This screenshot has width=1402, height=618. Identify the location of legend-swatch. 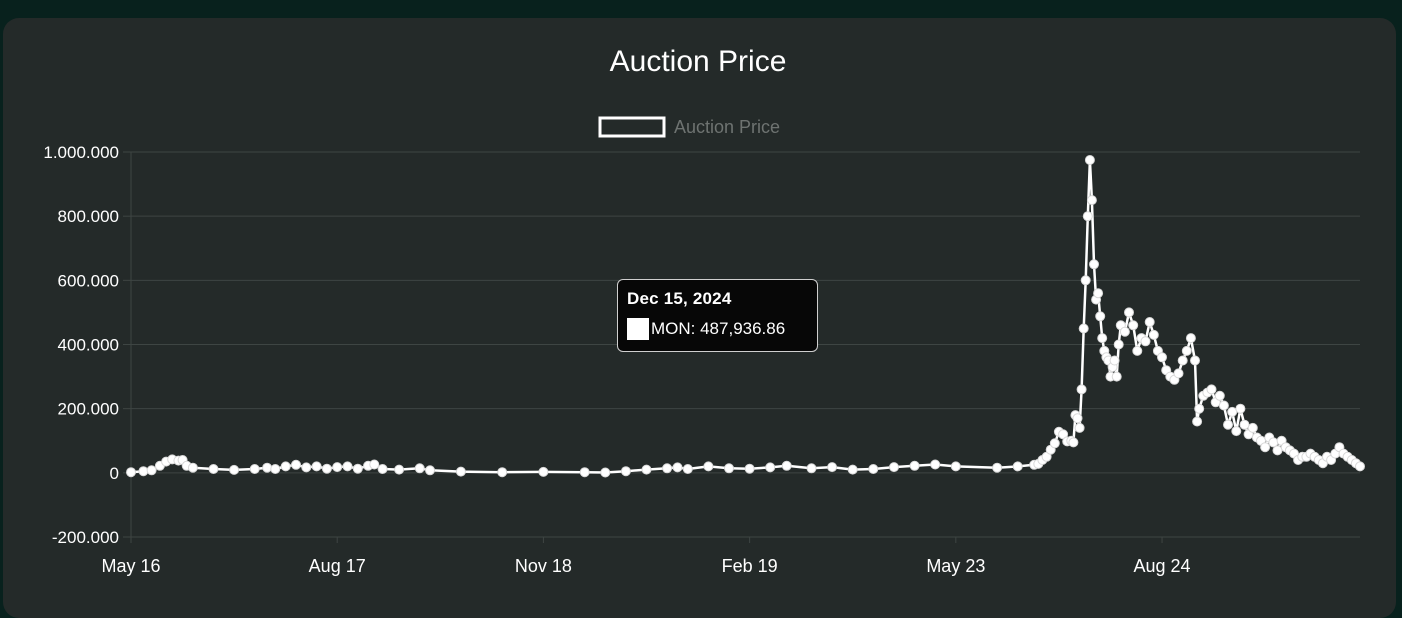
(632, 127).